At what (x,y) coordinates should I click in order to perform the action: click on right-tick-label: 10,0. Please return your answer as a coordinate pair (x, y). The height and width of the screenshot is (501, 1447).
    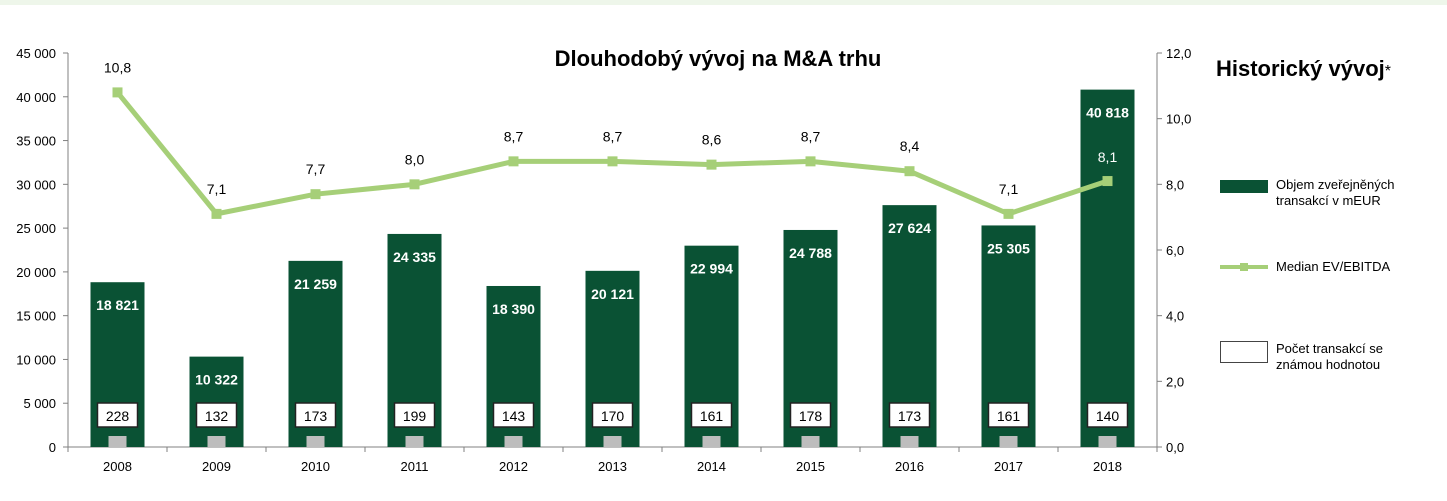
    Looking at the image, I should click on (1178, 119).